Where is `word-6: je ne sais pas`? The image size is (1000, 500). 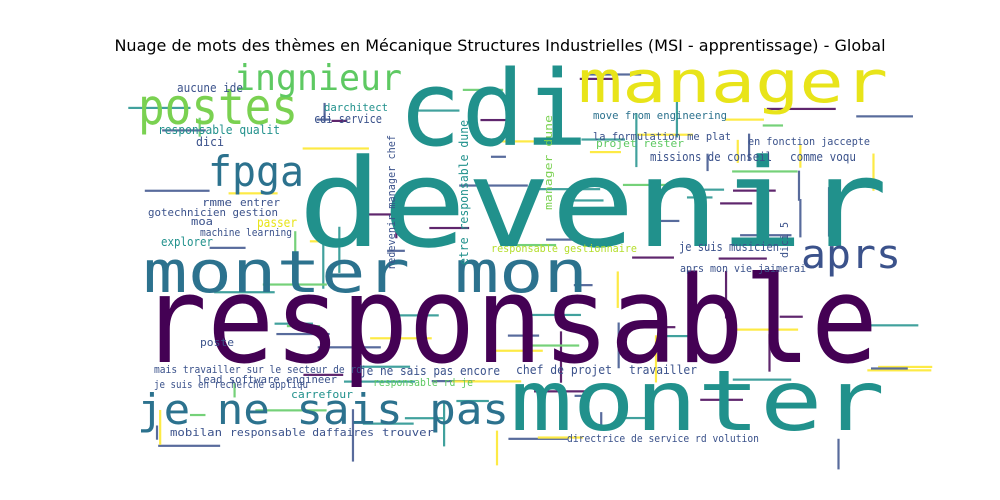 word-6: je ne sais pas is located at coordinates (323, 409).